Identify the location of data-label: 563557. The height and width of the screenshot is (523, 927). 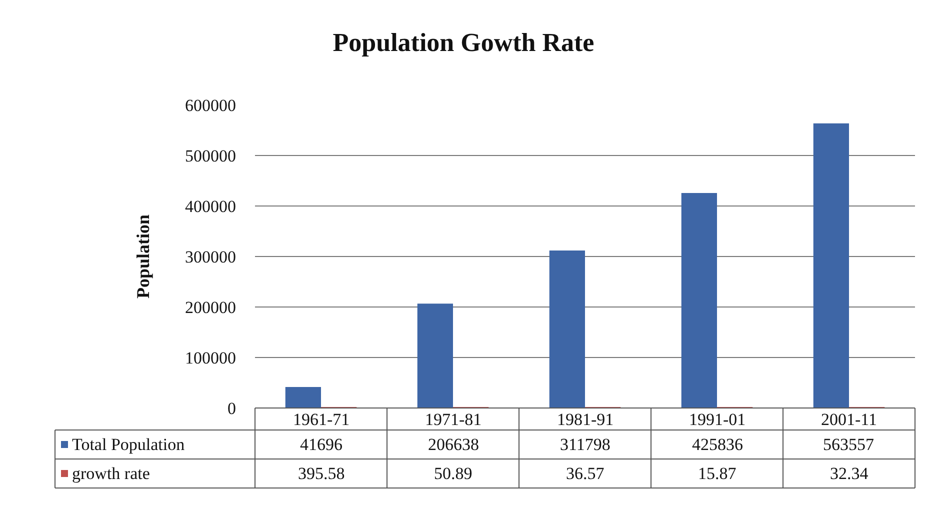
(848, 444).